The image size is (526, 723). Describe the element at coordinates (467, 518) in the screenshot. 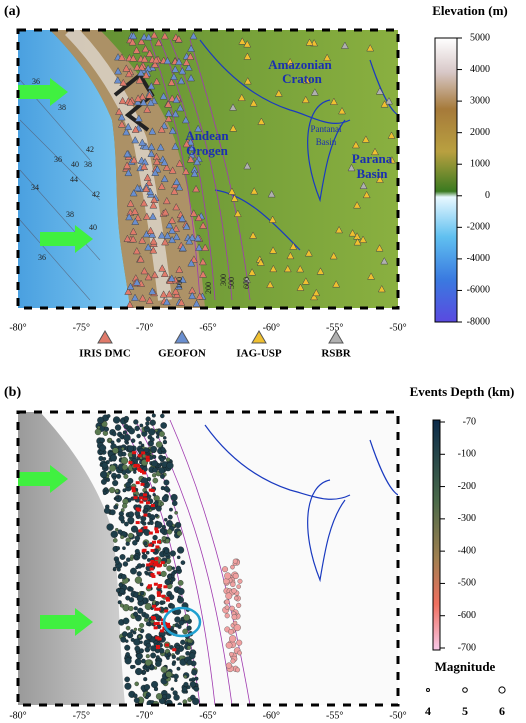

I see `colorbar-tick-label: -300` at that location.